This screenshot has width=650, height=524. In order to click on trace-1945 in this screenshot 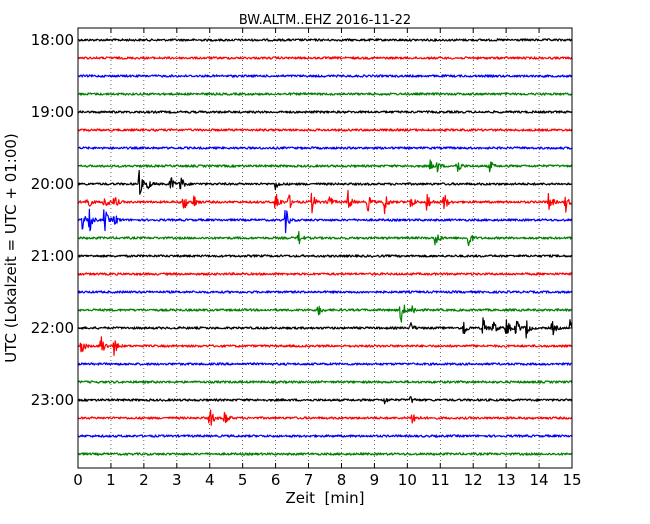, I will do `click(325, 166)`.